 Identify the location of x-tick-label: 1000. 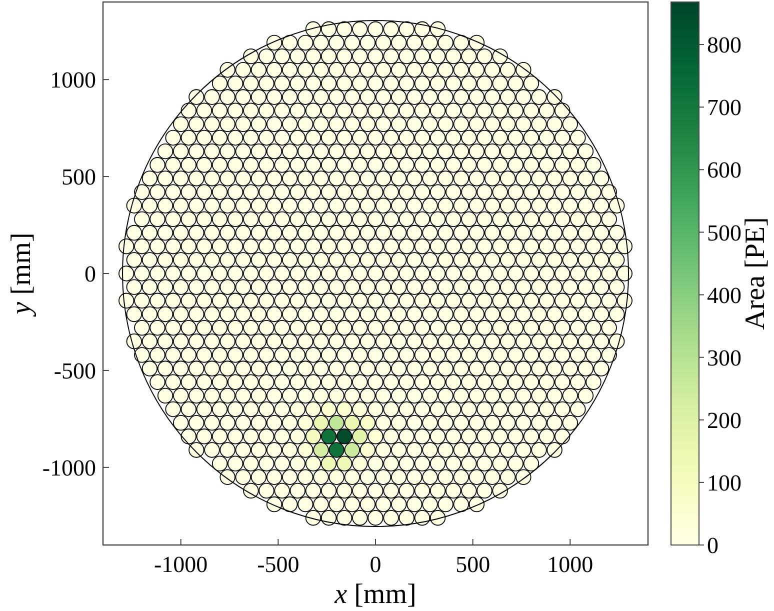
(570, 564).